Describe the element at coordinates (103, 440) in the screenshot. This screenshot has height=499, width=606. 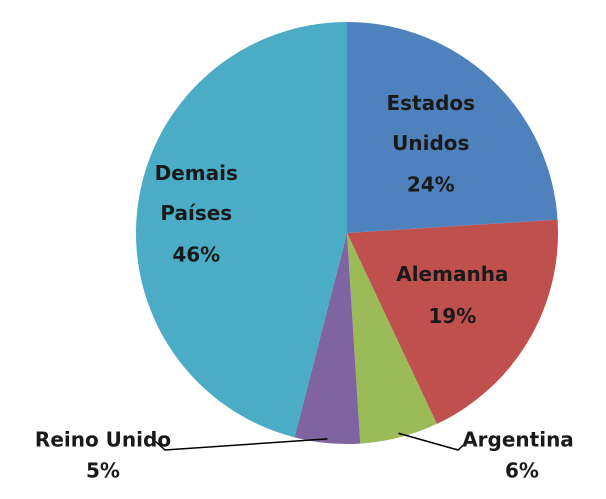
I see `slice-label: Reino Unido` at that location.